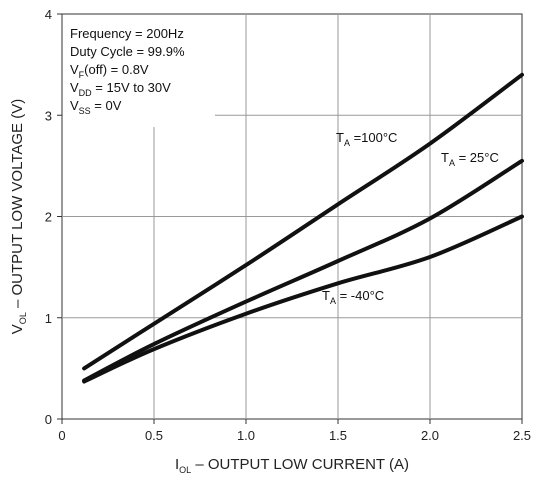  What do you see at coordinates (522, 435) in the screenshot?
I see `x-tick-label: 2.5` at bounding box center [522, 435].